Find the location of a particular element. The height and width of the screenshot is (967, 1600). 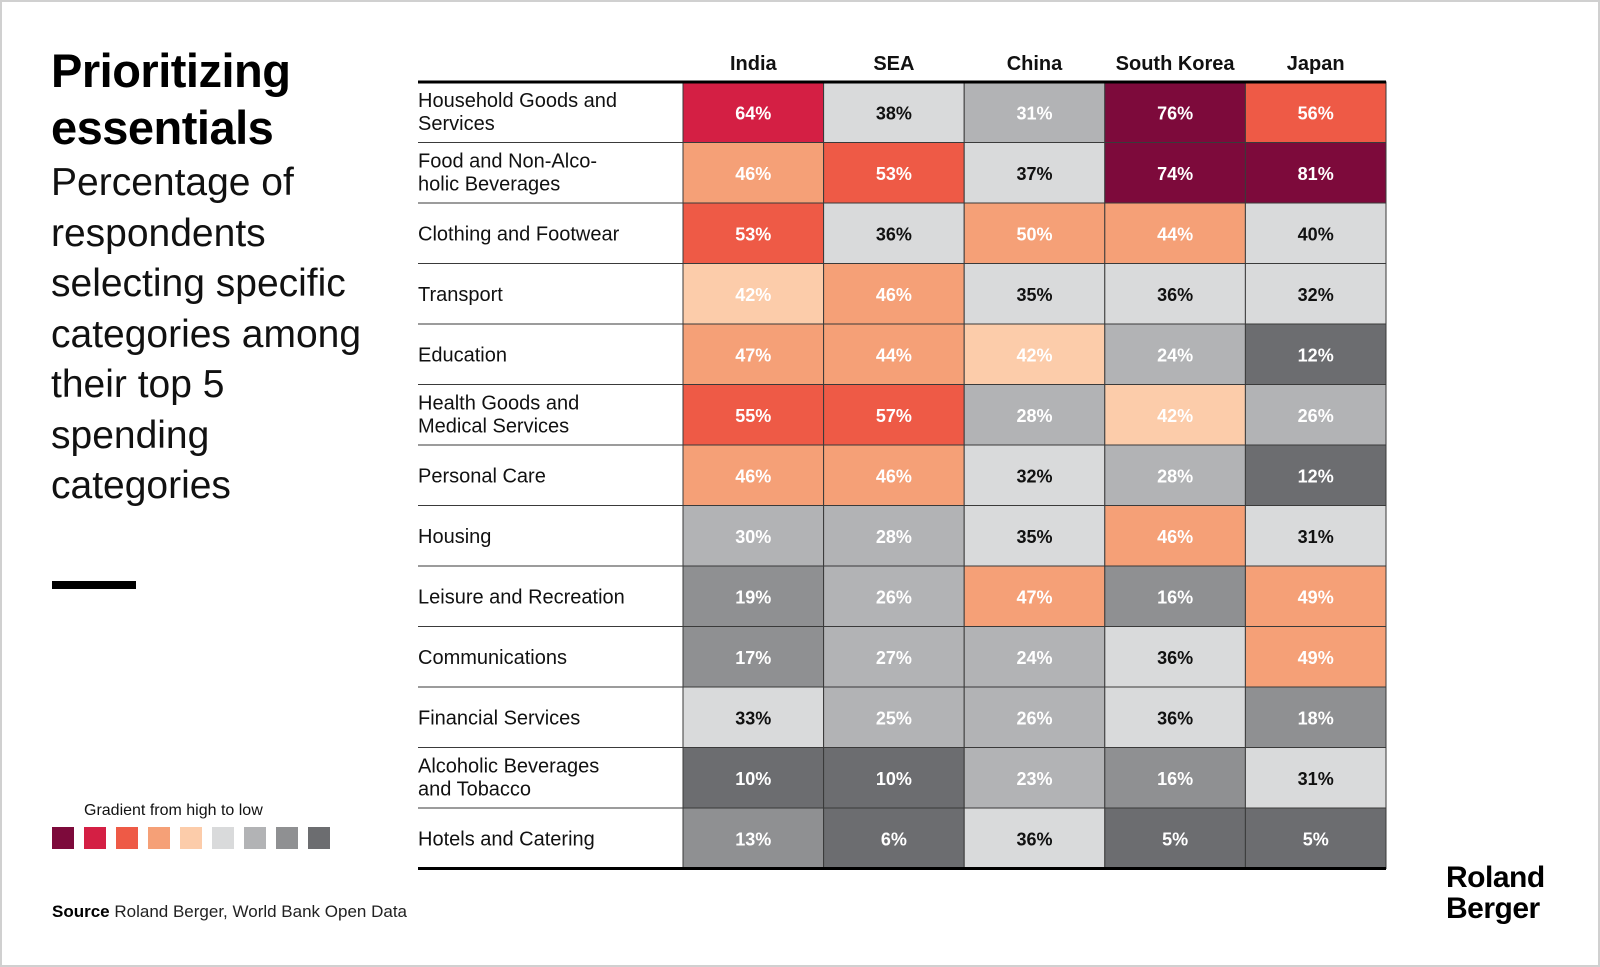

cell-value-label: 53% is located at coordinates (753, 234).